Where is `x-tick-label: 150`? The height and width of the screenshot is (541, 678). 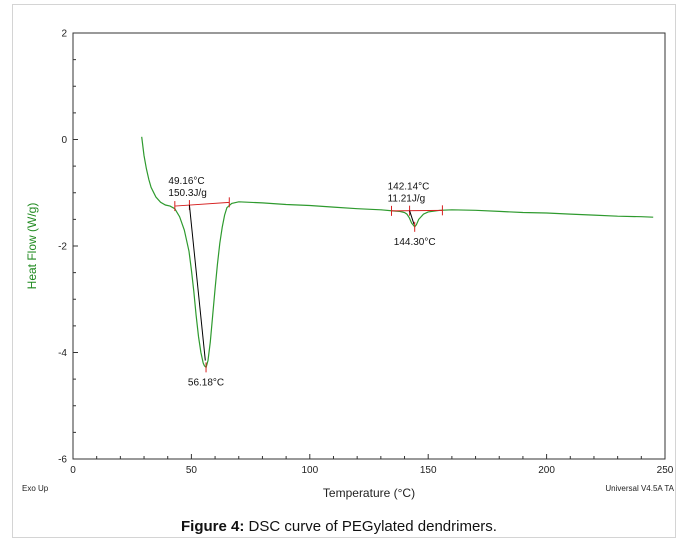 x-tick-label: 150 is located at coordinates (428, 470).